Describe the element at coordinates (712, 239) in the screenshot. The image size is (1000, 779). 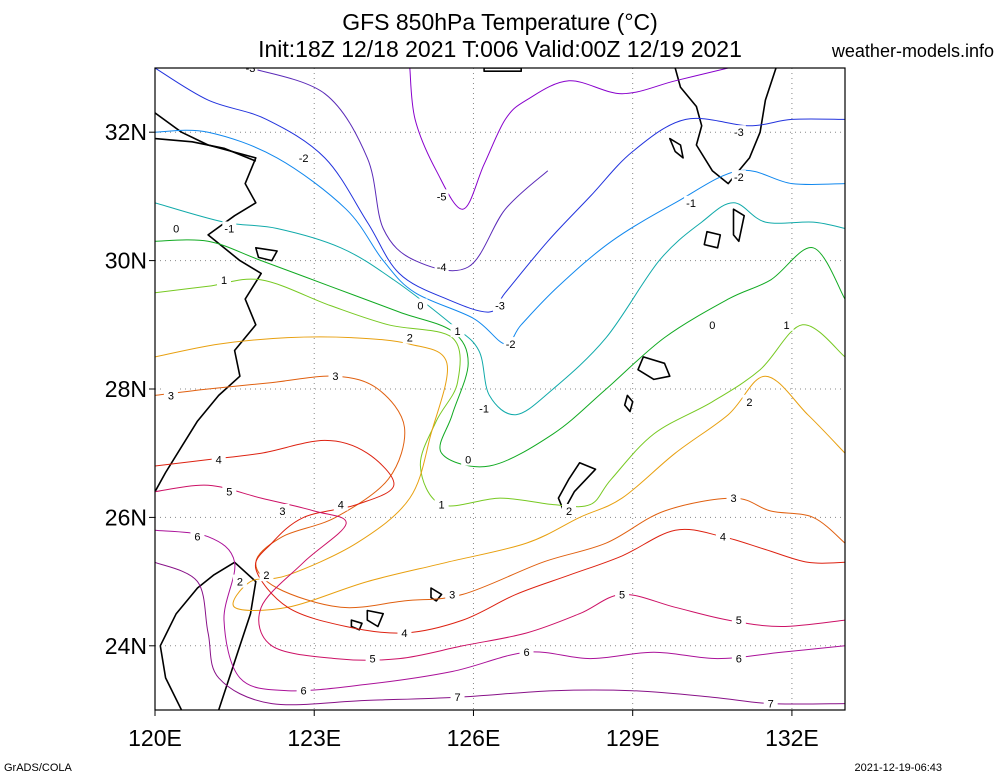
I see `yakushima` at that location.